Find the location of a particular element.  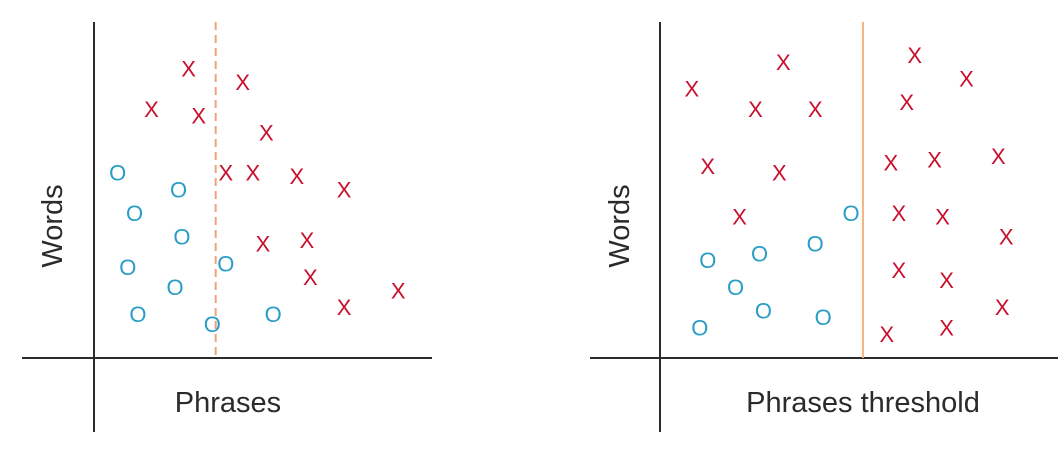

left-y-axis-label: Words is located at coordinates (53, 225).